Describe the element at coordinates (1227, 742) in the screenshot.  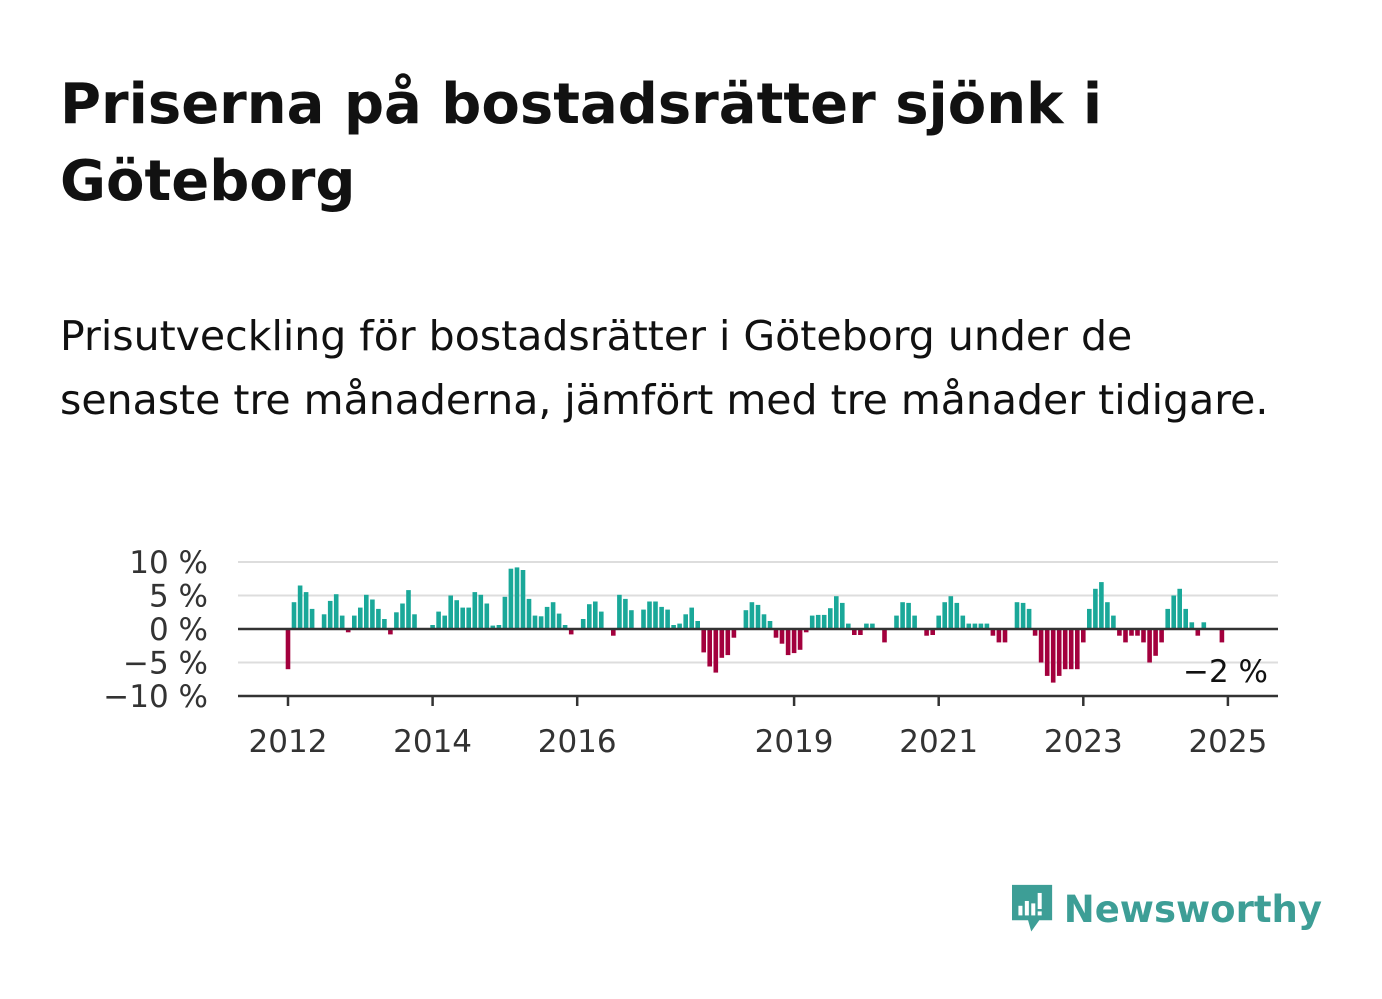
I see `x-tick-label: 2025` at that location.